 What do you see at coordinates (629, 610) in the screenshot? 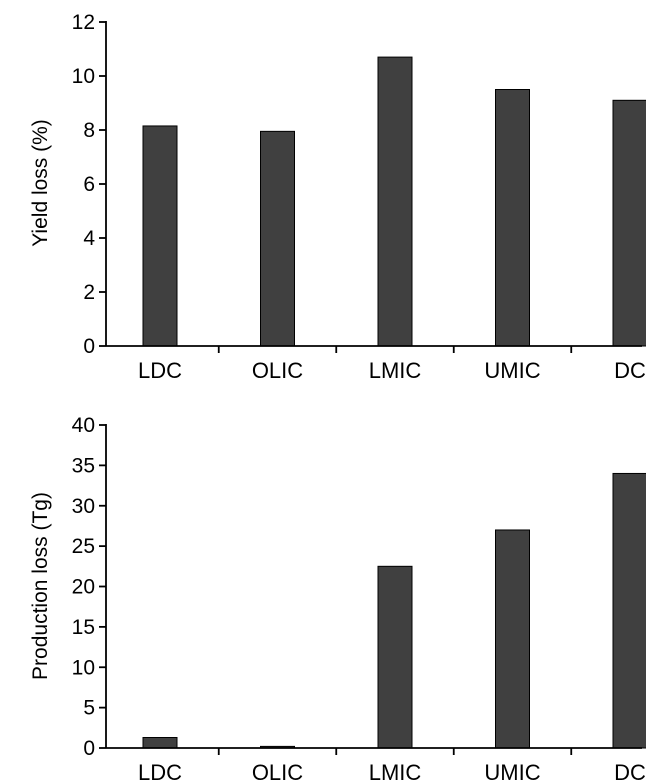
I see `production-loss-bar-dc` at bounding box center [629, 610].